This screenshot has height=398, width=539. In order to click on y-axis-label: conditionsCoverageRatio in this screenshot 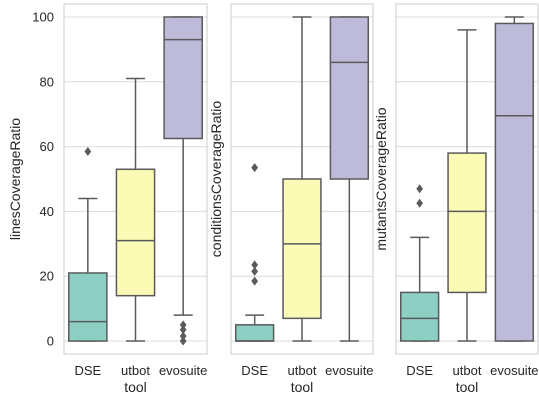, I will do `click(216, 179)`.